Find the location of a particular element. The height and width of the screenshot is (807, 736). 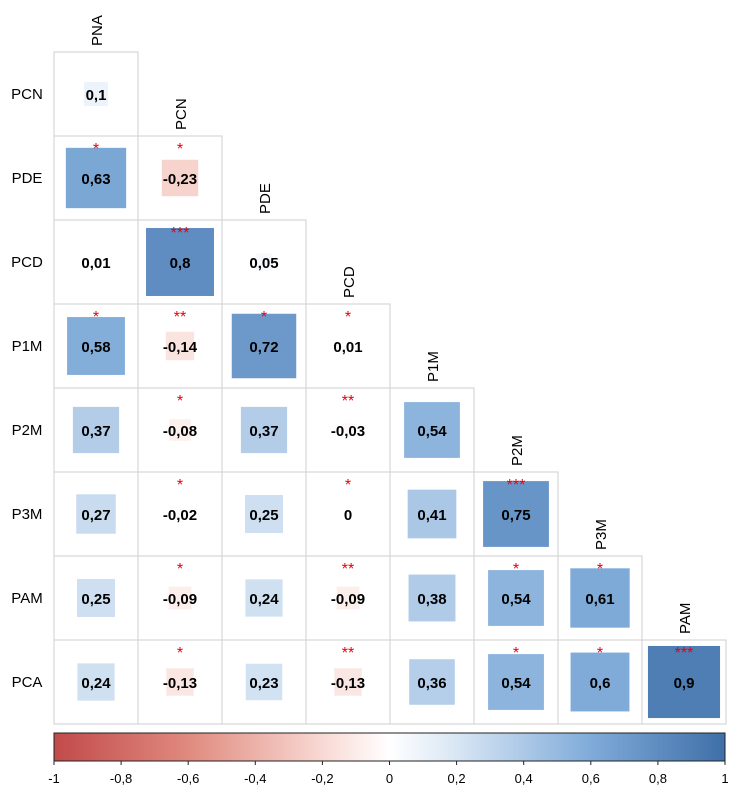

correlation-value-label: -0,03 is located at coordinates (348, 431).